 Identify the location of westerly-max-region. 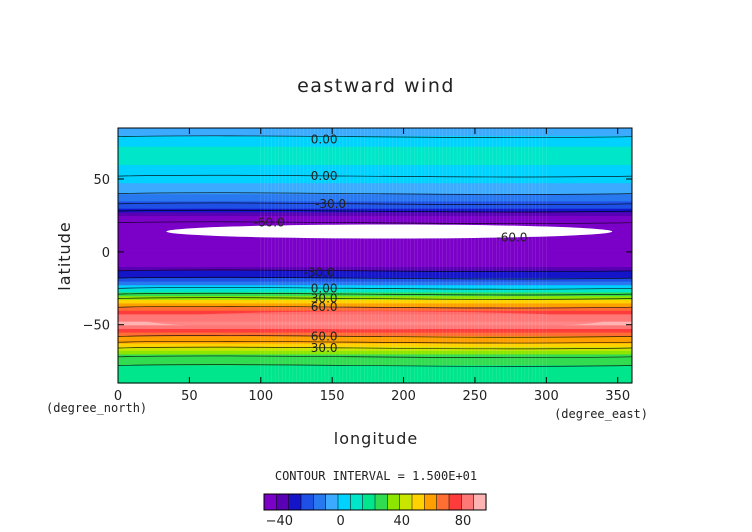
(375, 320).